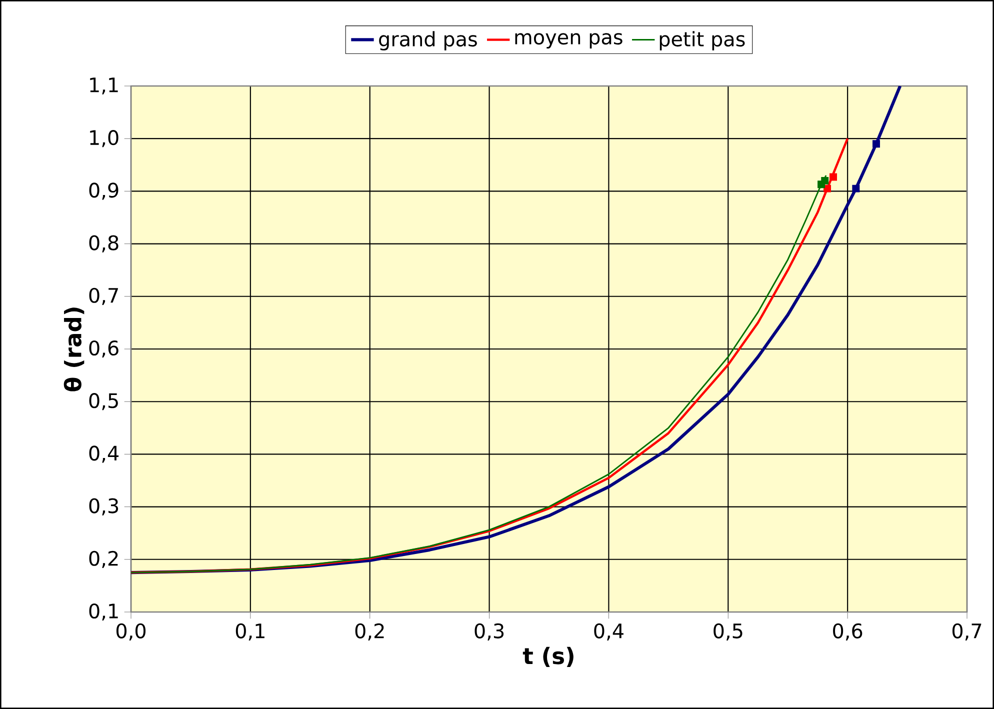 This screenshot has height=709, width=994. What do you see at coordinates (103, 507) in the screenshot?
I see `y-tick-label: 0,3` at bounding box center [103, 507].